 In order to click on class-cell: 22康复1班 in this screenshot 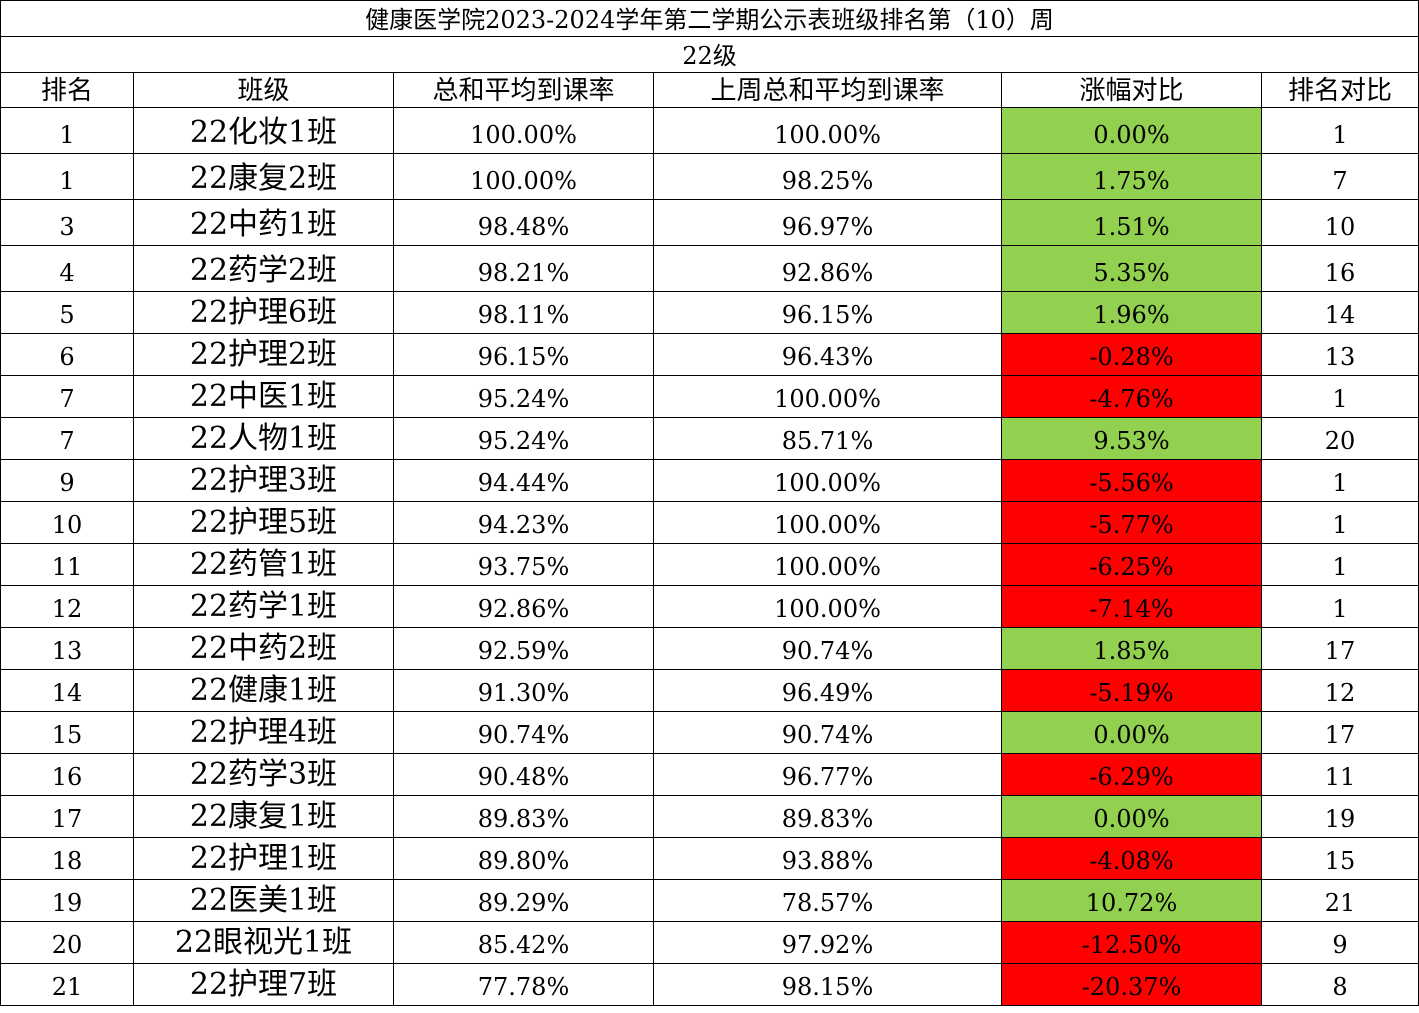, I will do `click(263, 816)`.